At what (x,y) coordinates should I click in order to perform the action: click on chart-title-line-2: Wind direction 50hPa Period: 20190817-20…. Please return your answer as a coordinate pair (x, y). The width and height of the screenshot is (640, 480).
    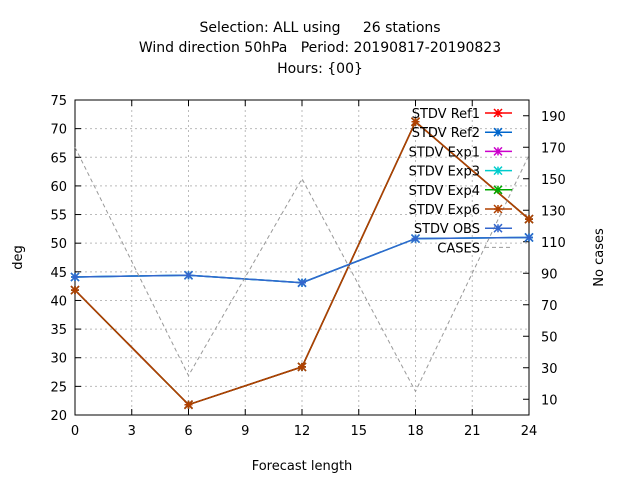
    Looking at the image, I should click on (320, 48).